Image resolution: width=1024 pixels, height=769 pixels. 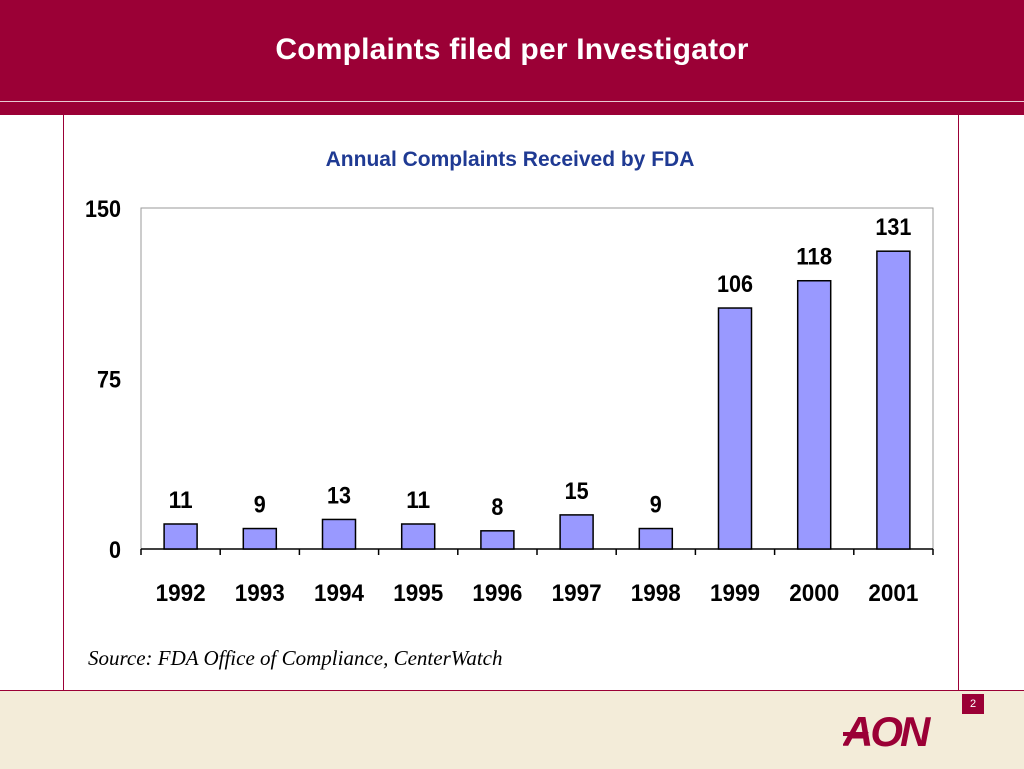 I want to click on x-tick-label: 1994, so click(x=339, y=593).